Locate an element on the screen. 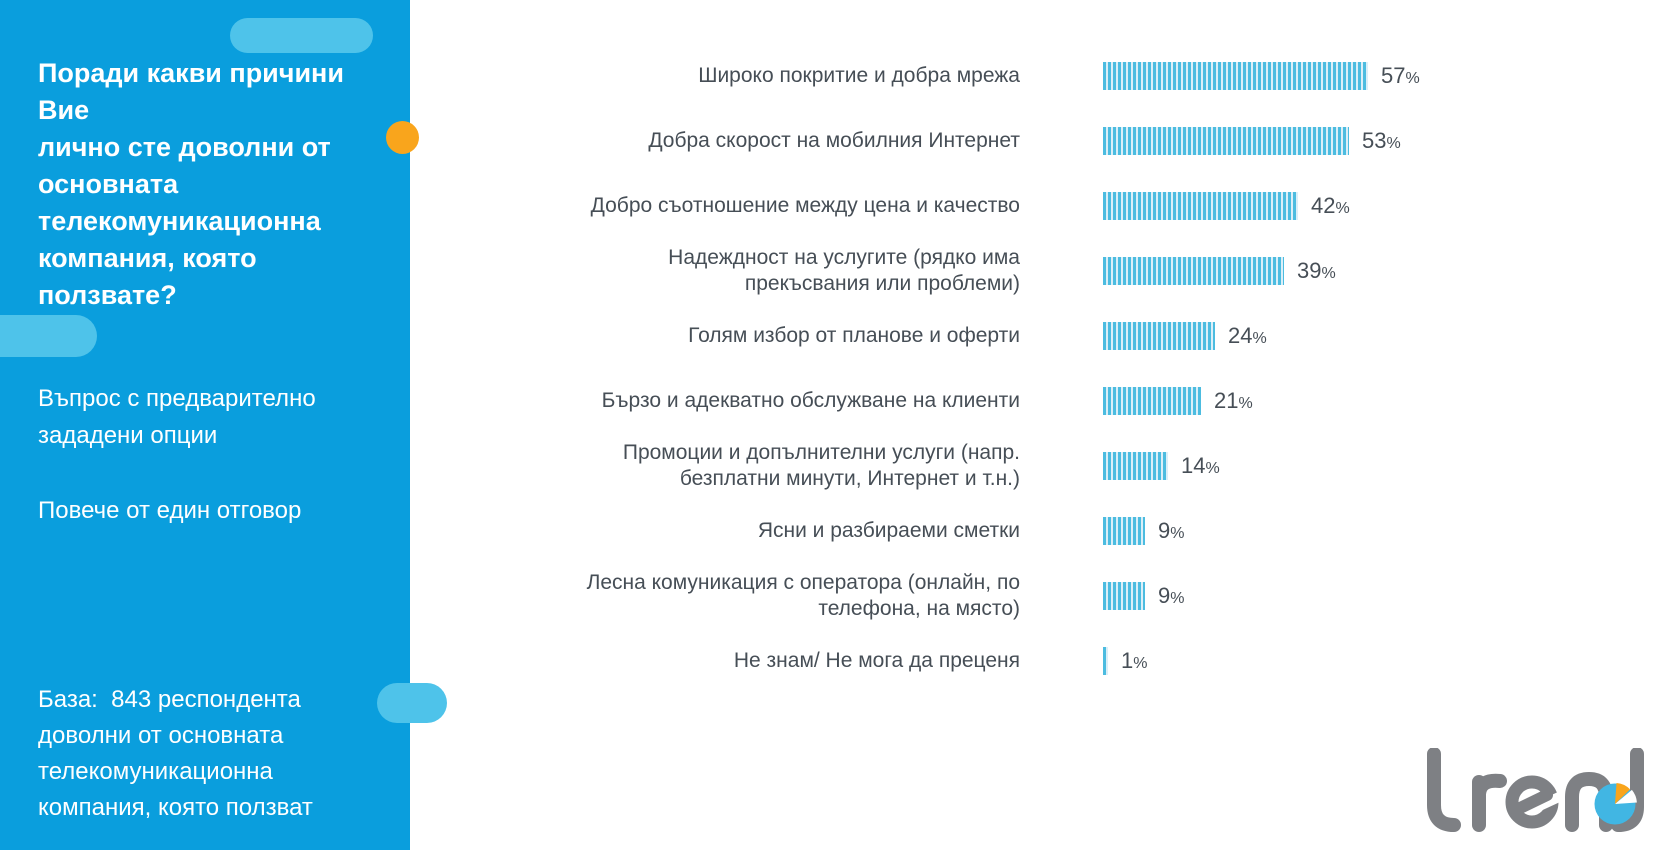 The height and width of the screenshot is (850, 1666). bar-label: Широко покритие и добра мрежа is located at coordinates (859, 75).